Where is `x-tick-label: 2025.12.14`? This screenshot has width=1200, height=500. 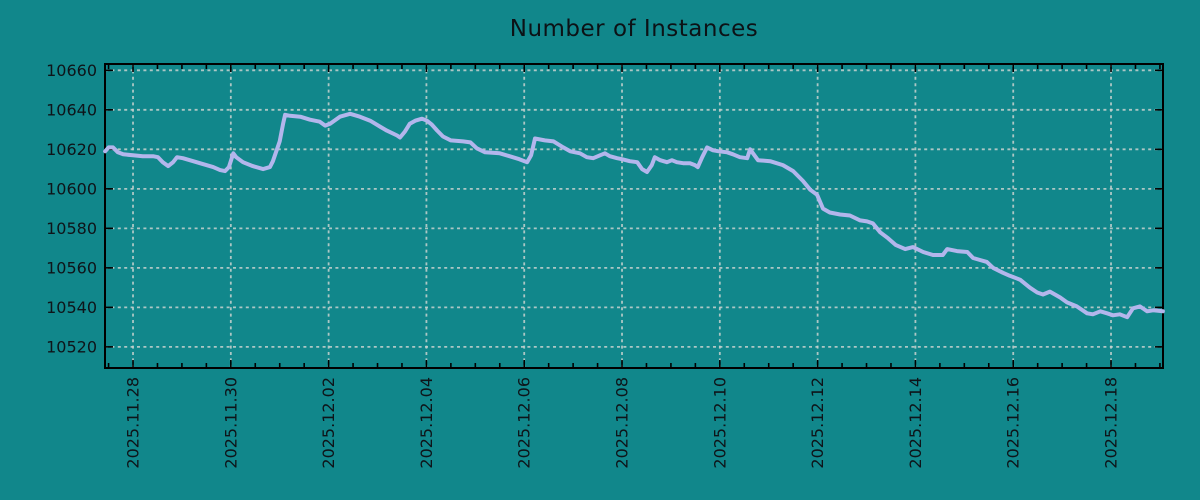
x-tick-label: 2025.12.14 is located at coordinates (915, 423).